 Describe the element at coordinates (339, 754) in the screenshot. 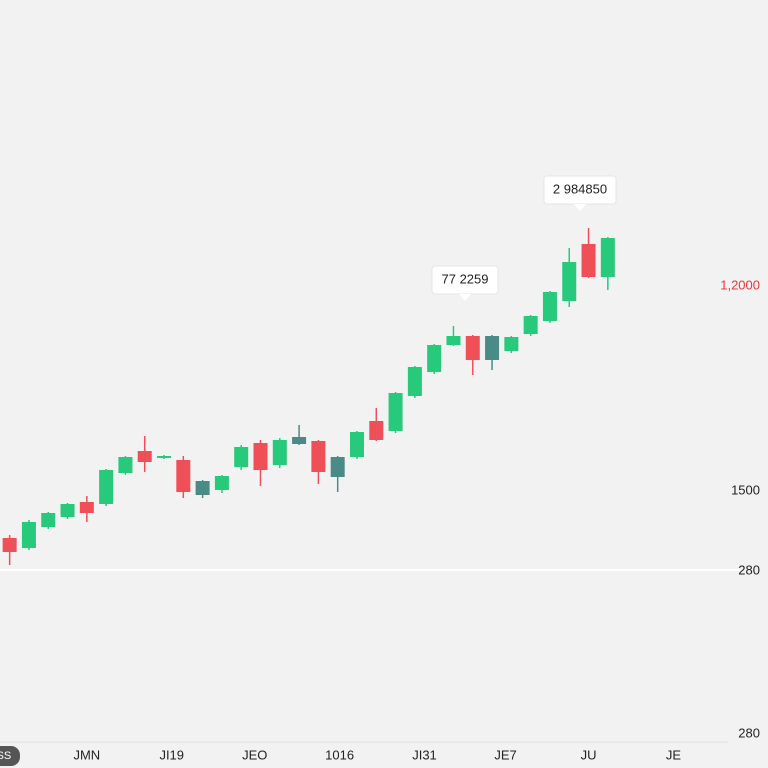

I see `x-tick-label: 1016` at that location.